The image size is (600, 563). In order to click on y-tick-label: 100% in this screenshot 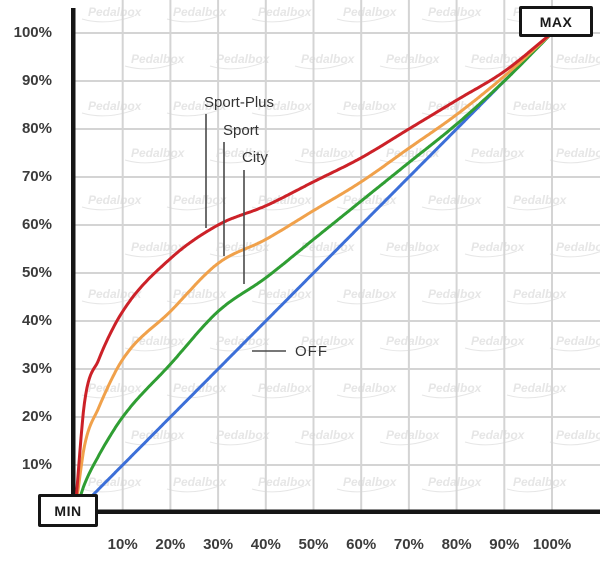, I will do `click(32, 32)`.